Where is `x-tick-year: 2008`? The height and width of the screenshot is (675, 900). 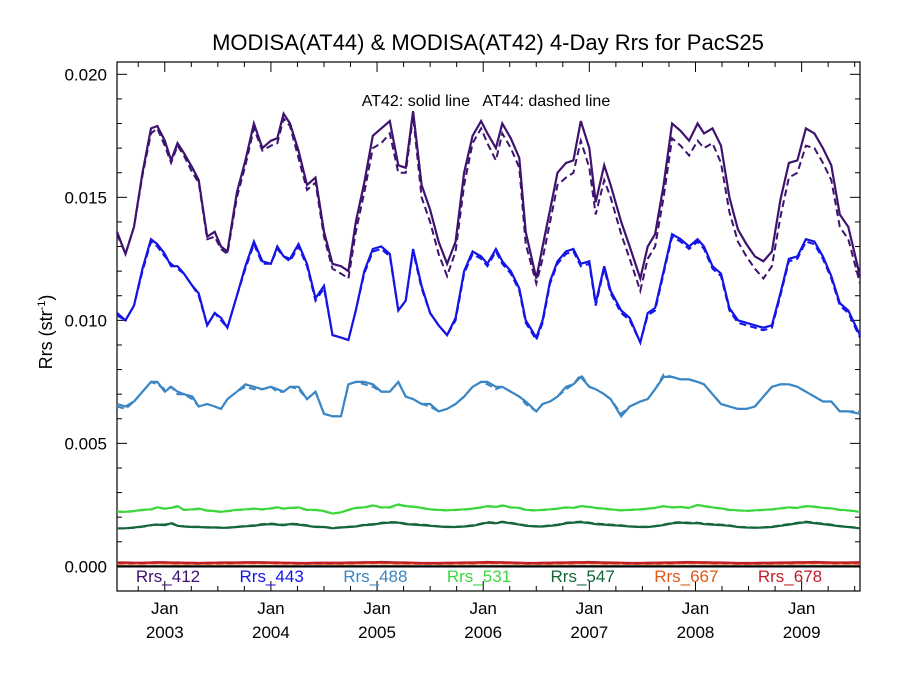
x-tick-year: 2008 is located at coordinates (696, 632).